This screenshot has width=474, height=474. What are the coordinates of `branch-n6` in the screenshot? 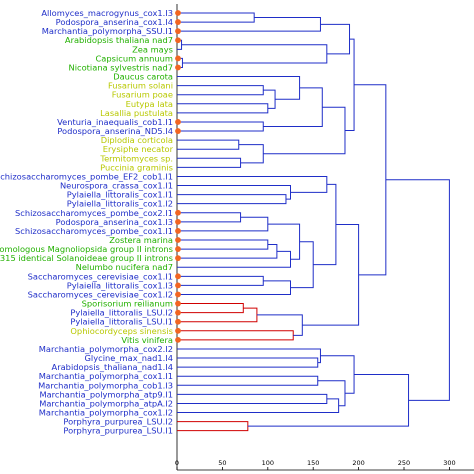 It's located at (335, 39).